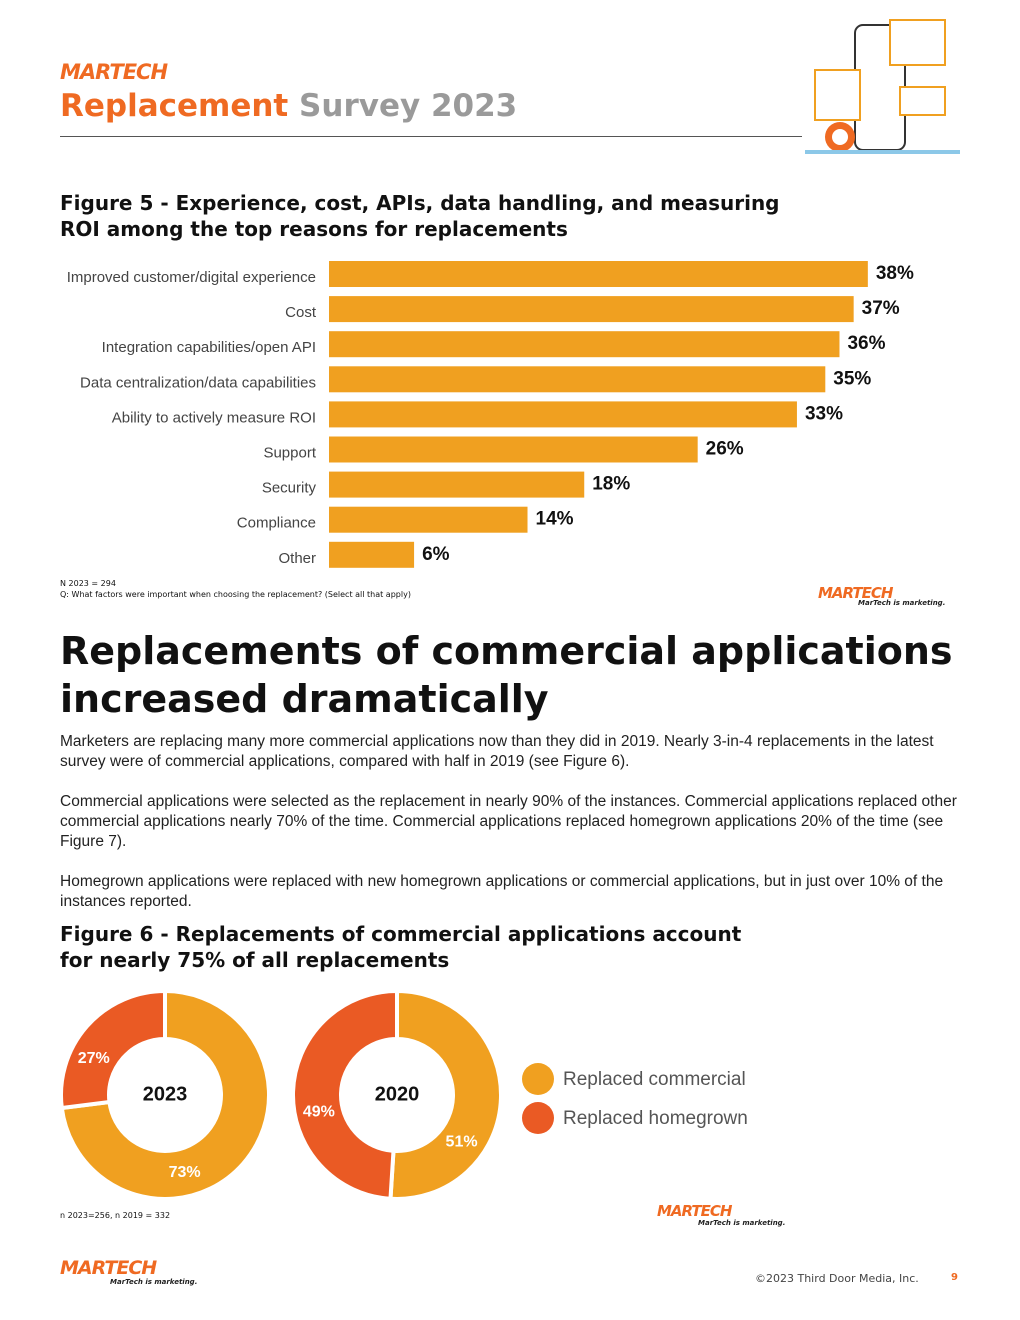  I want to click on footer-logo: MARTECH, so click(108, 1268).